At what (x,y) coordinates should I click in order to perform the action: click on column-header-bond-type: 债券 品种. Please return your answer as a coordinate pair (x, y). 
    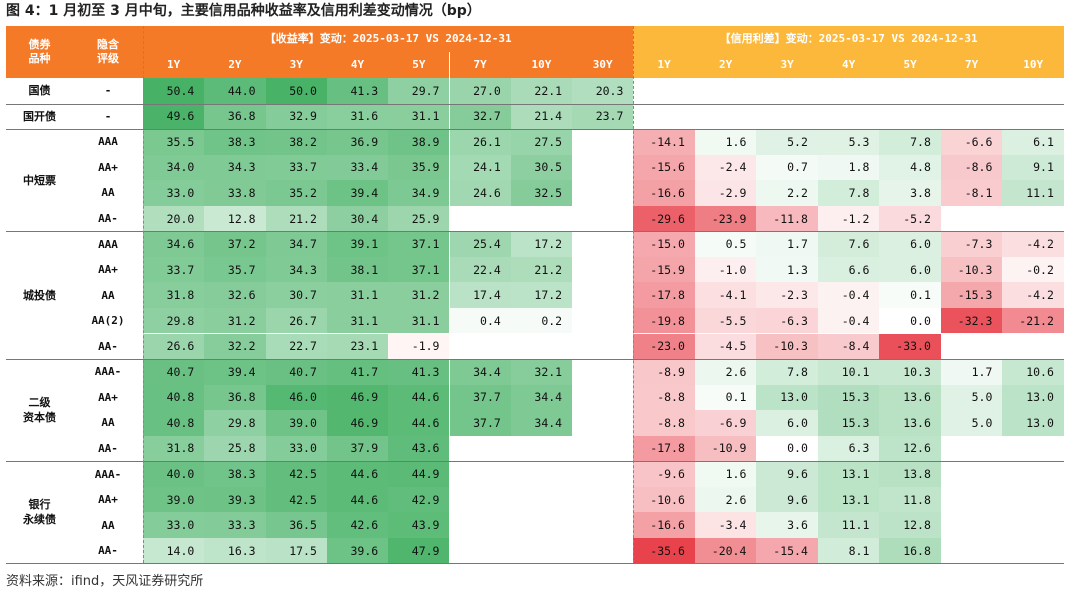
    Looking at the image, I should click on (39, 52).